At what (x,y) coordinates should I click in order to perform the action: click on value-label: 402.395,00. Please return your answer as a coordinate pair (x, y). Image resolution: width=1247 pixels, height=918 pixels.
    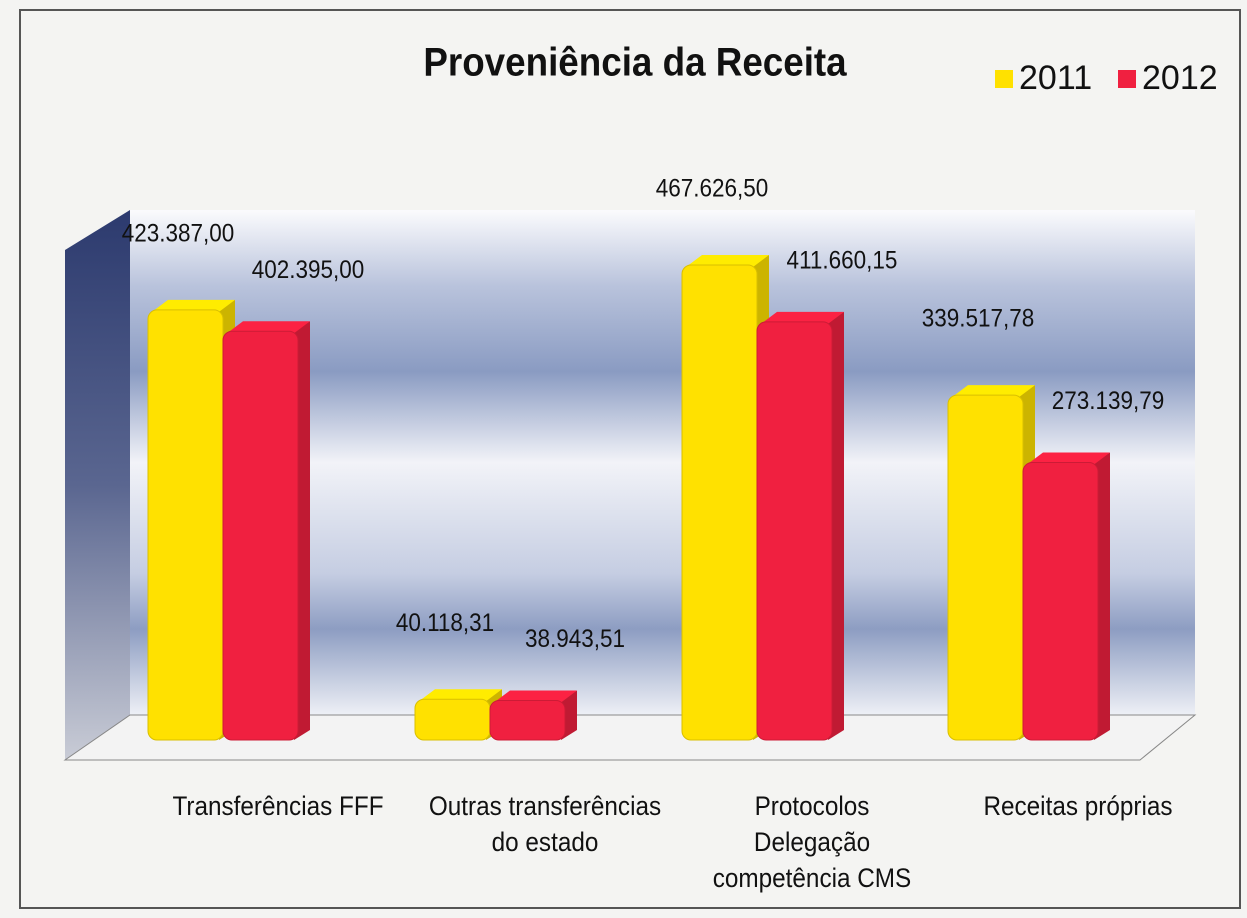
    Looking at the image, I should click on (308, 270).